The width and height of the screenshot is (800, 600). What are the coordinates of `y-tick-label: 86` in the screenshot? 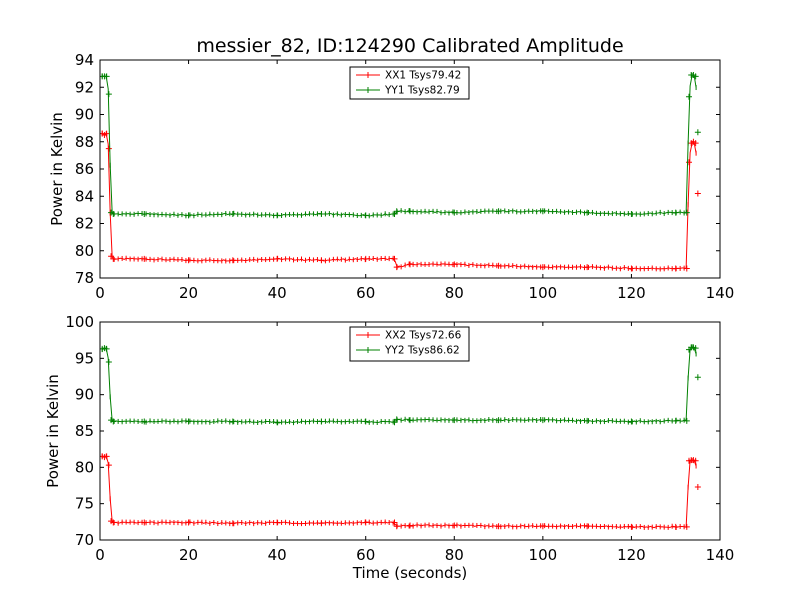 It's located at (84, 169).